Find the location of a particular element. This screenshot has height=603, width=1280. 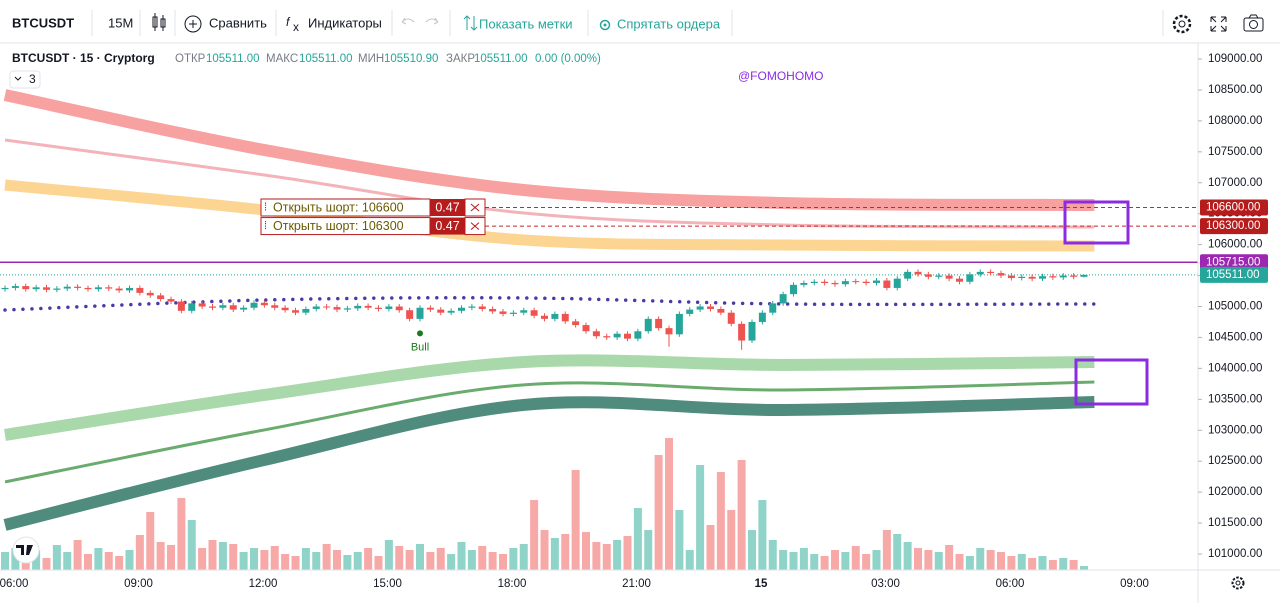

symbol: BTCUSDT is located at coordinates (43, 22).